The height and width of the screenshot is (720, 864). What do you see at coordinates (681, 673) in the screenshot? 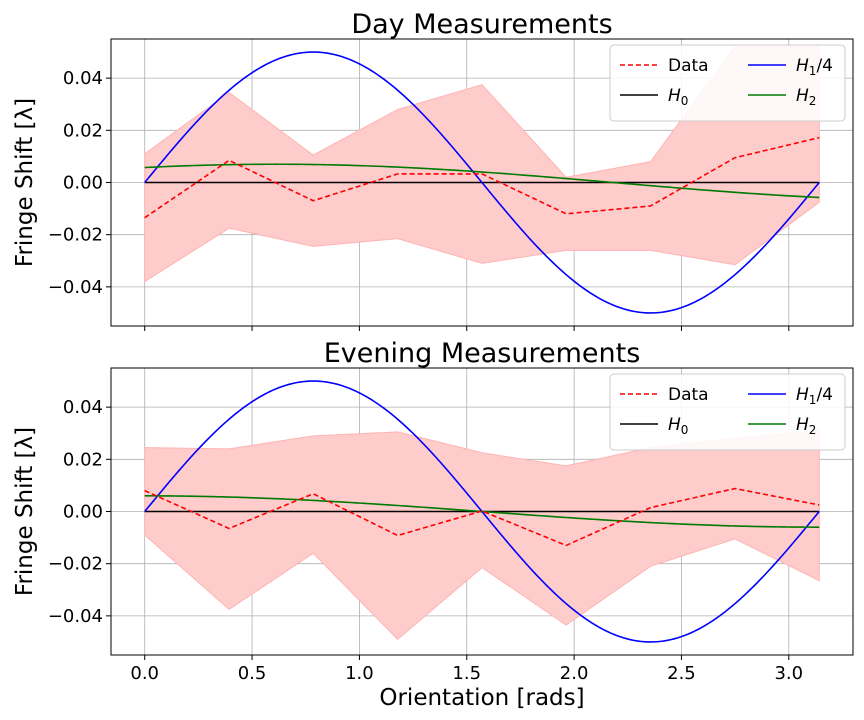
I see `x-tick-label: 2.5` at bounding box center [681, 673].